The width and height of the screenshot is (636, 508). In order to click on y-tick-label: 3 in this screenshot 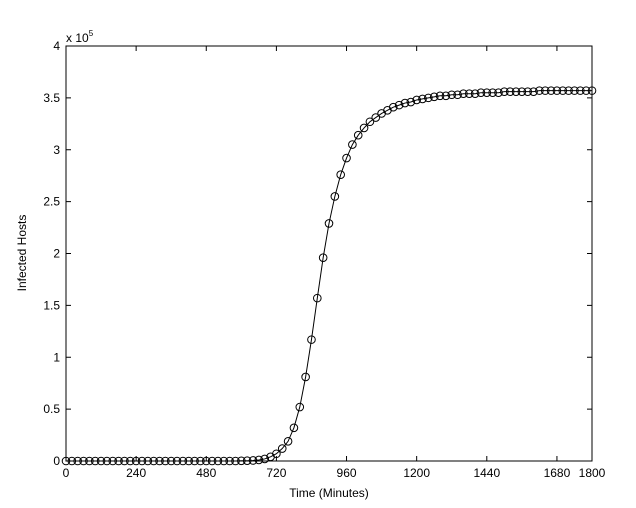, I will do `click(56, 150)`.